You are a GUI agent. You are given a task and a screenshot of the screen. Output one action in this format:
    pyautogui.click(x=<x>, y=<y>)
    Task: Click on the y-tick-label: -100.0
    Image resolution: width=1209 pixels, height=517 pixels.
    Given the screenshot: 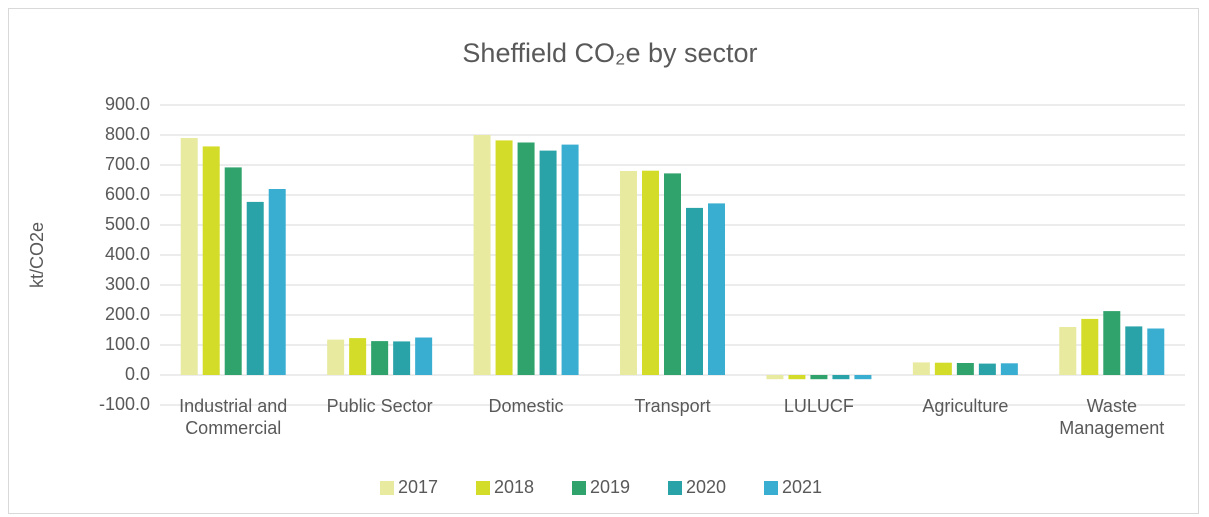 What is the action you would take?
    pyautogui.click(x=124, y=404)
    